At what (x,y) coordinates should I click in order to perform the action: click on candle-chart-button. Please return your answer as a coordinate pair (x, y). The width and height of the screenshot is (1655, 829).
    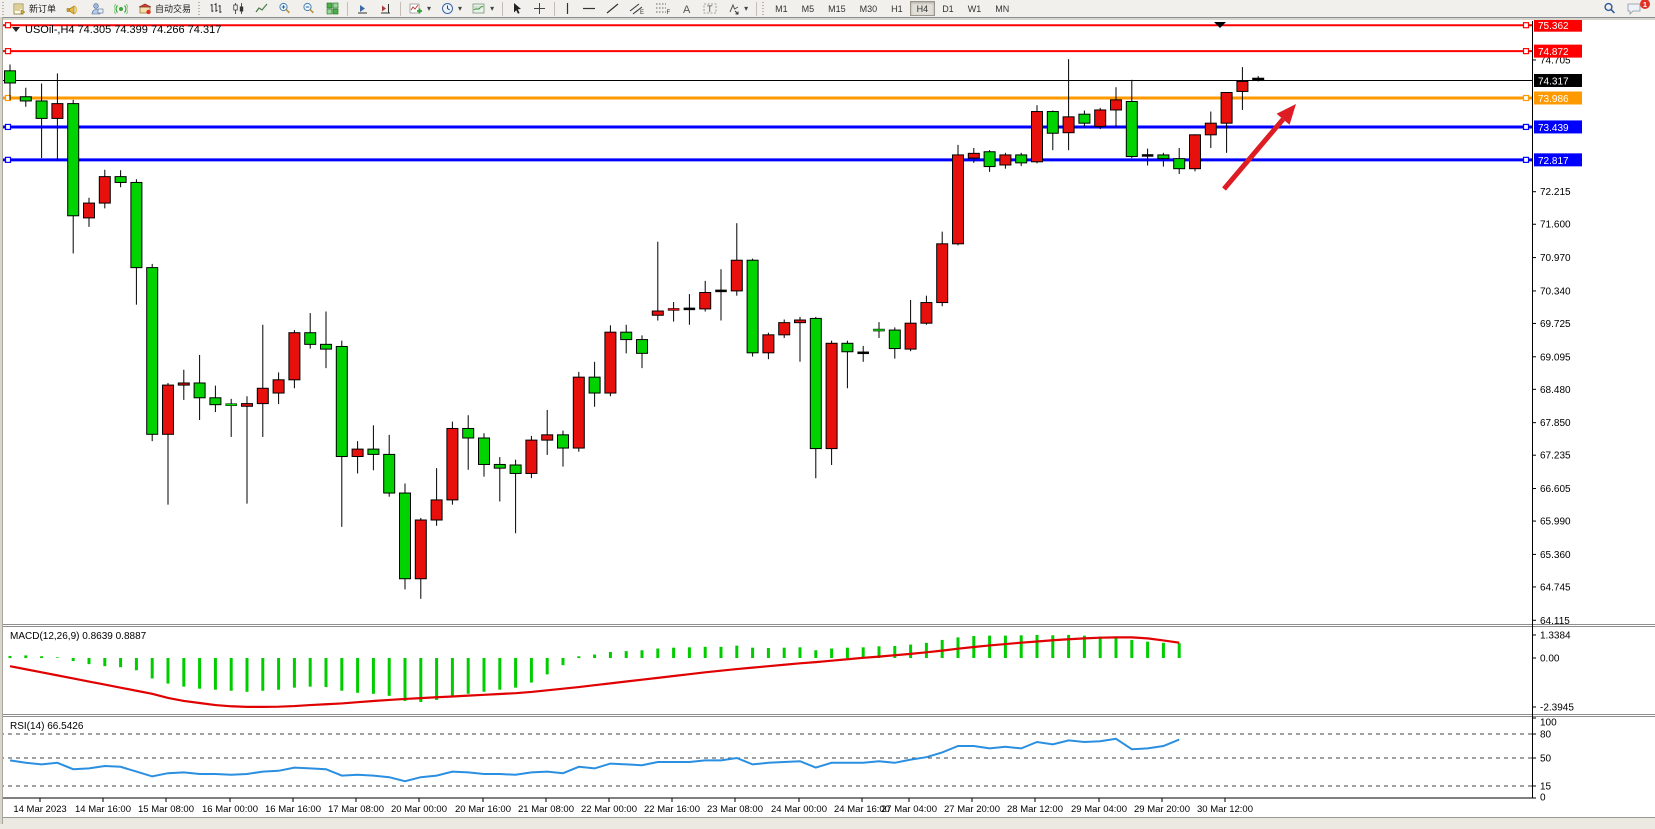
    Looking at the image, I should click on (238, 8).